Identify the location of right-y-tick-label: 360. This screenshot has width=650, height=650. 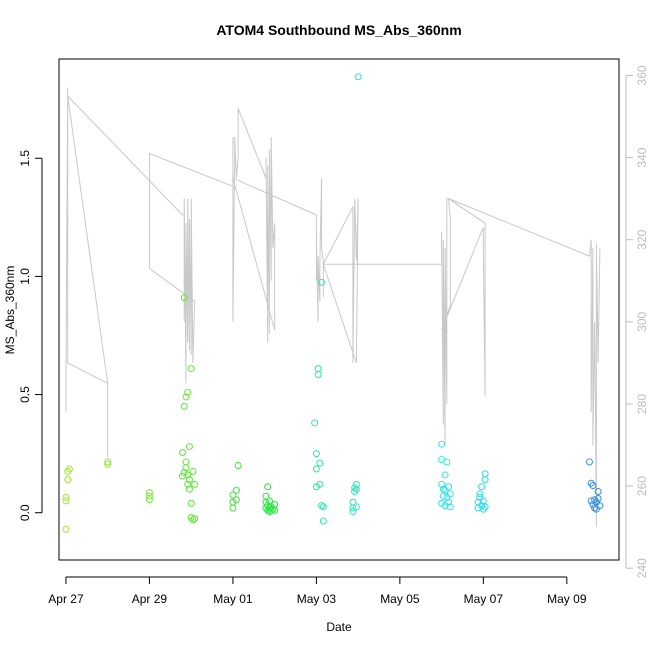
(642, 75).